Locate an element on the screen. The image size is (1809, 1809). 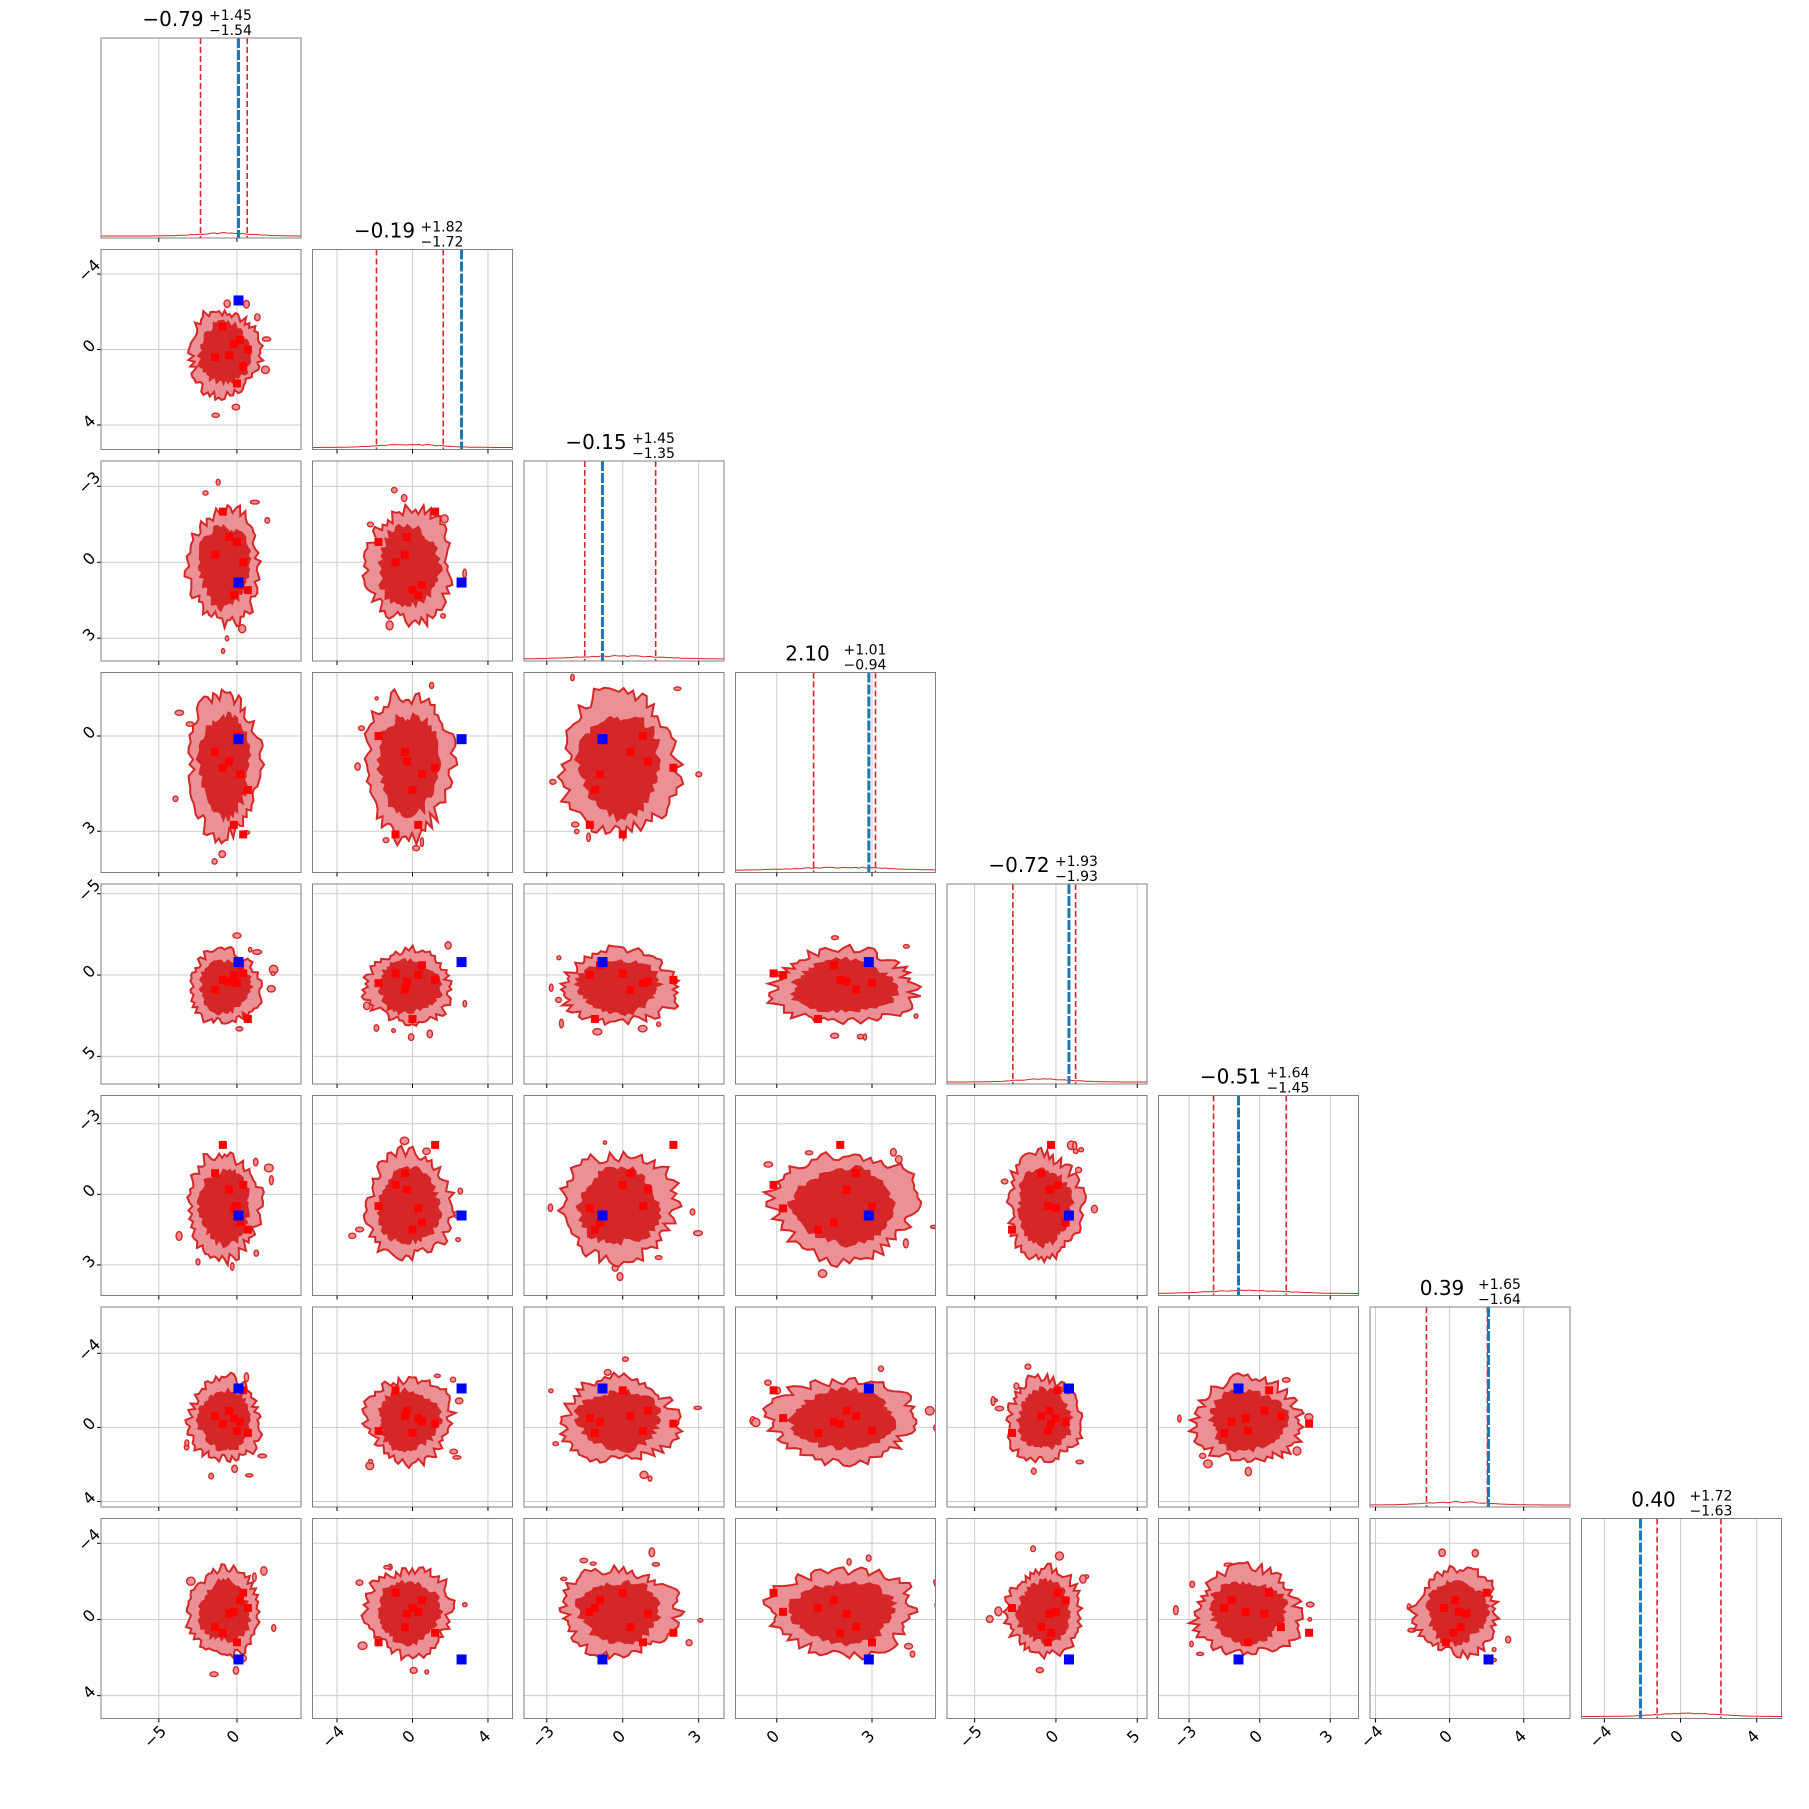
panel-title: 0.40 is located at coordinates (1653, 1500).